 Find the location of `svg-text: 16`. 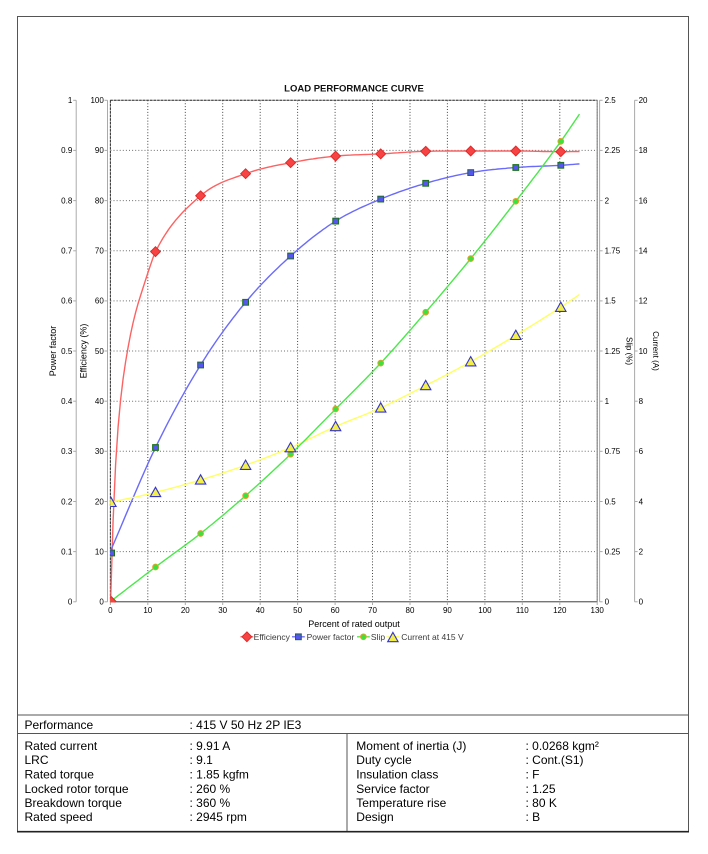

svg-text: 16 is located at coordinates (643, 200).